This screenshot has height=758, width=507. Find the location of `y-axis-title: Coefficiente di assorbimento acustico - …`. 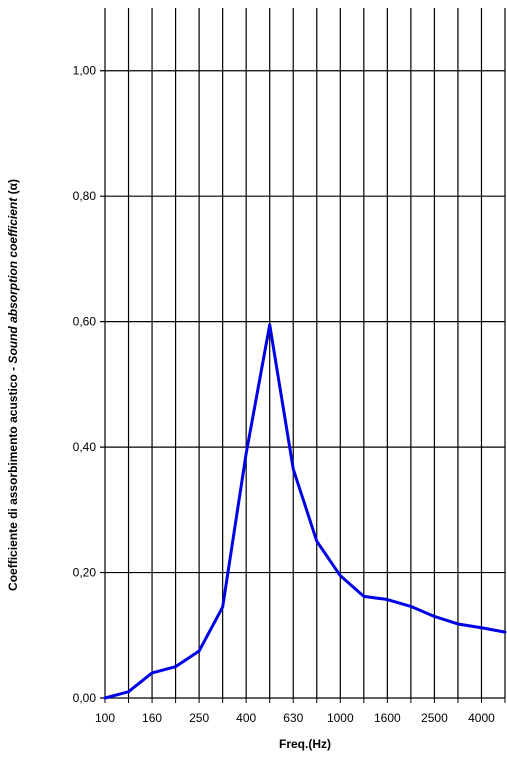

y-axis-title: Coefficiente di assorbimento acustico - … is located at coordinates (13, 385).